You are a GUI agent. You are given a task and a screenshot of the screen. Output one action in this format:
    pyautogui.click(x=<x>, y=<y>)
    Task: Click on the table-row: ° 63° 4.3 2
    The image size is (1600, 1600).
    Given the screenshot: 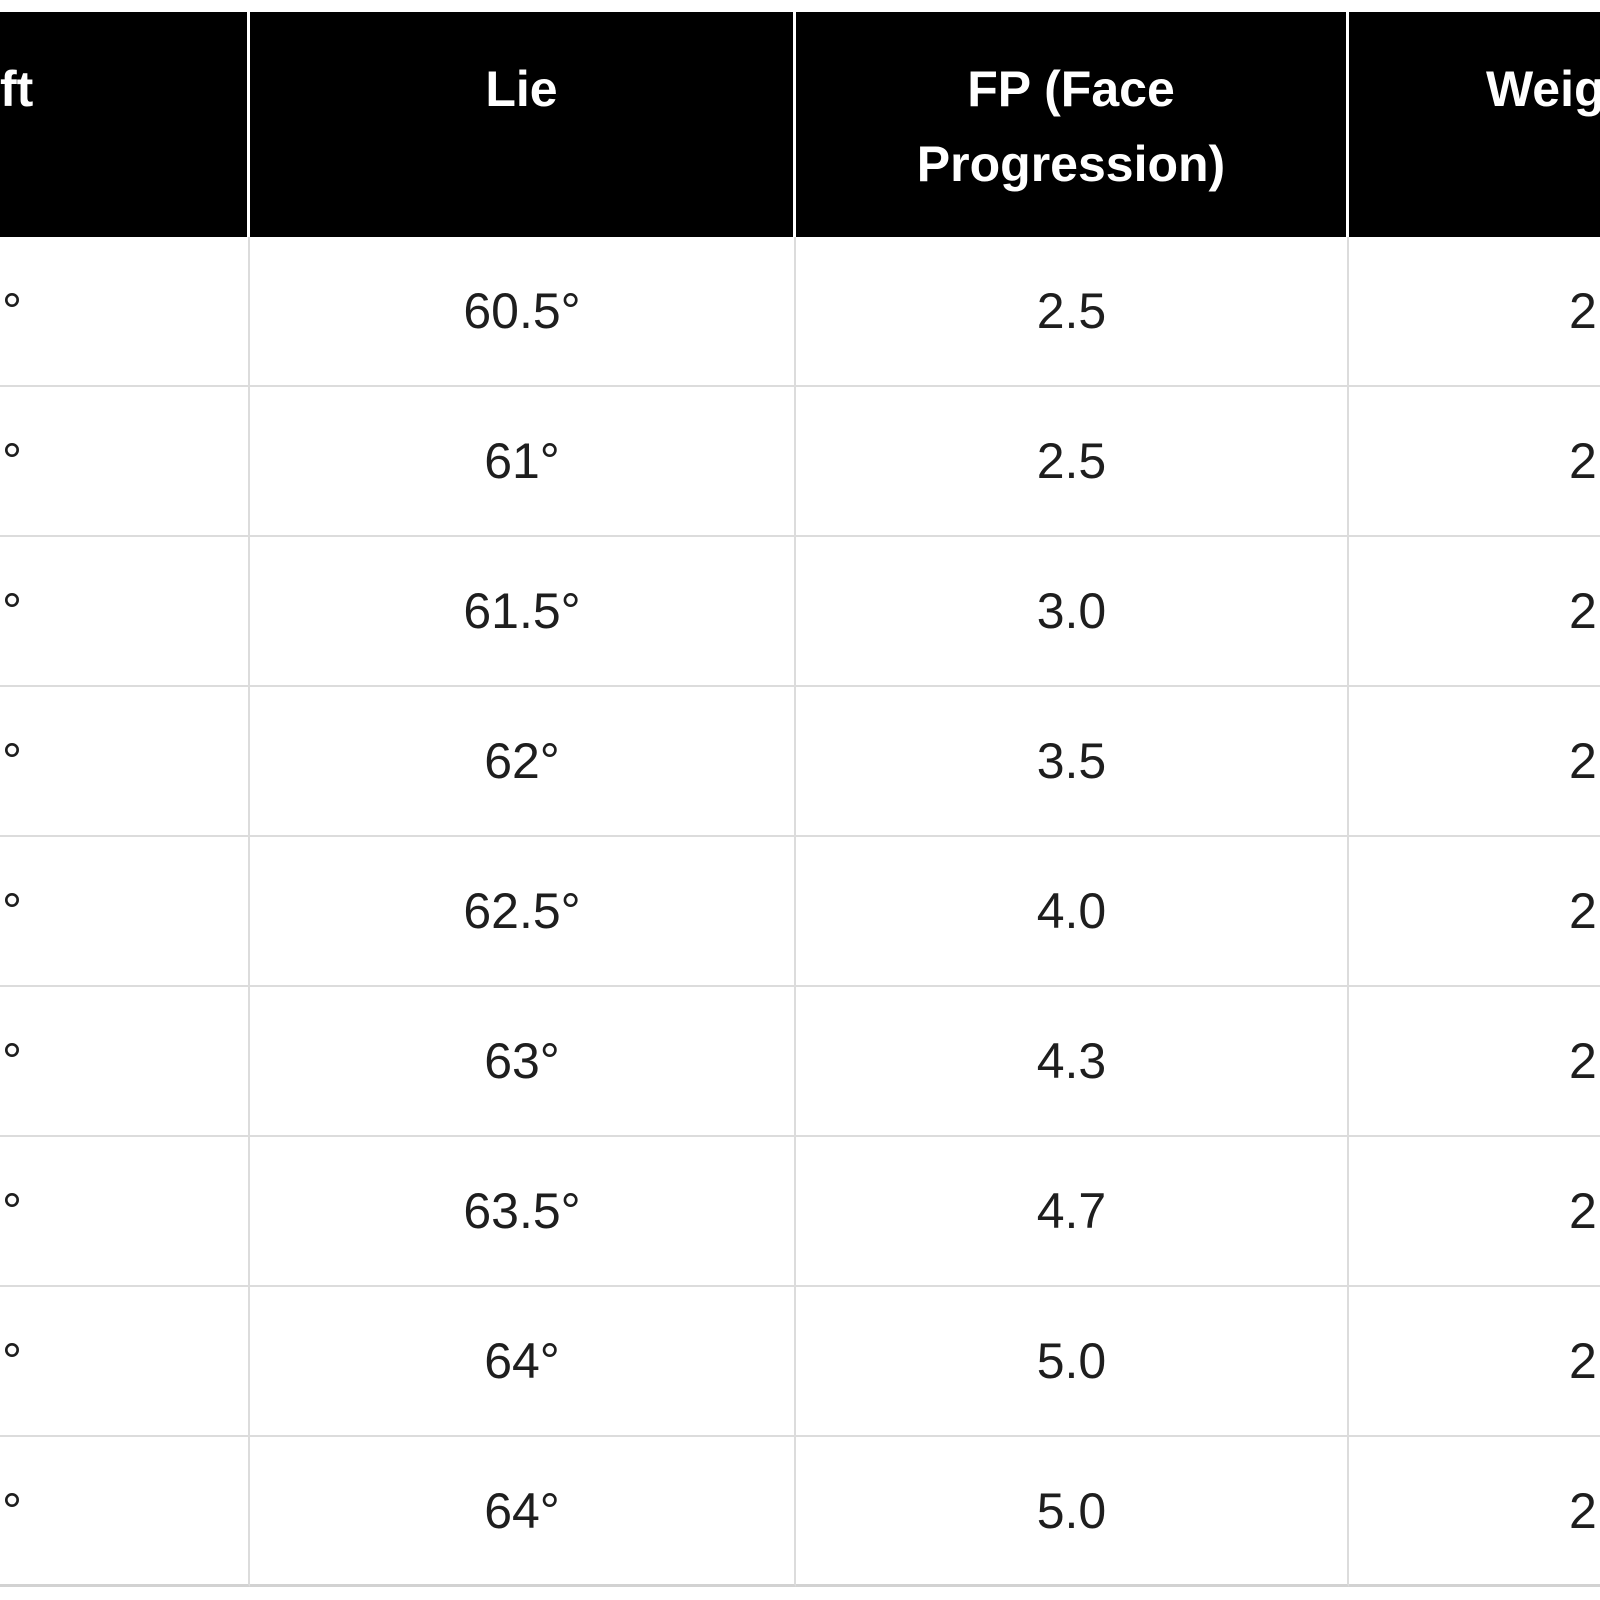 What is the action you would take?
    pyautogui.click(x=800, y=1062)
    